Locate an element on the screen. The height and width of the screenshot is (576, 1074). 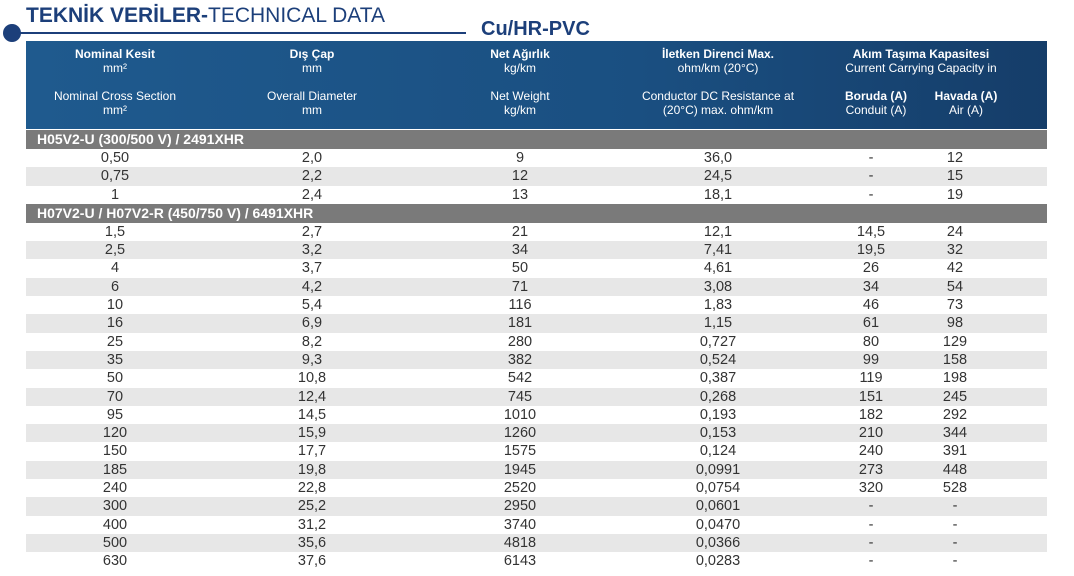
cell-cross-section: 50 is located at coordinates (115, 378).